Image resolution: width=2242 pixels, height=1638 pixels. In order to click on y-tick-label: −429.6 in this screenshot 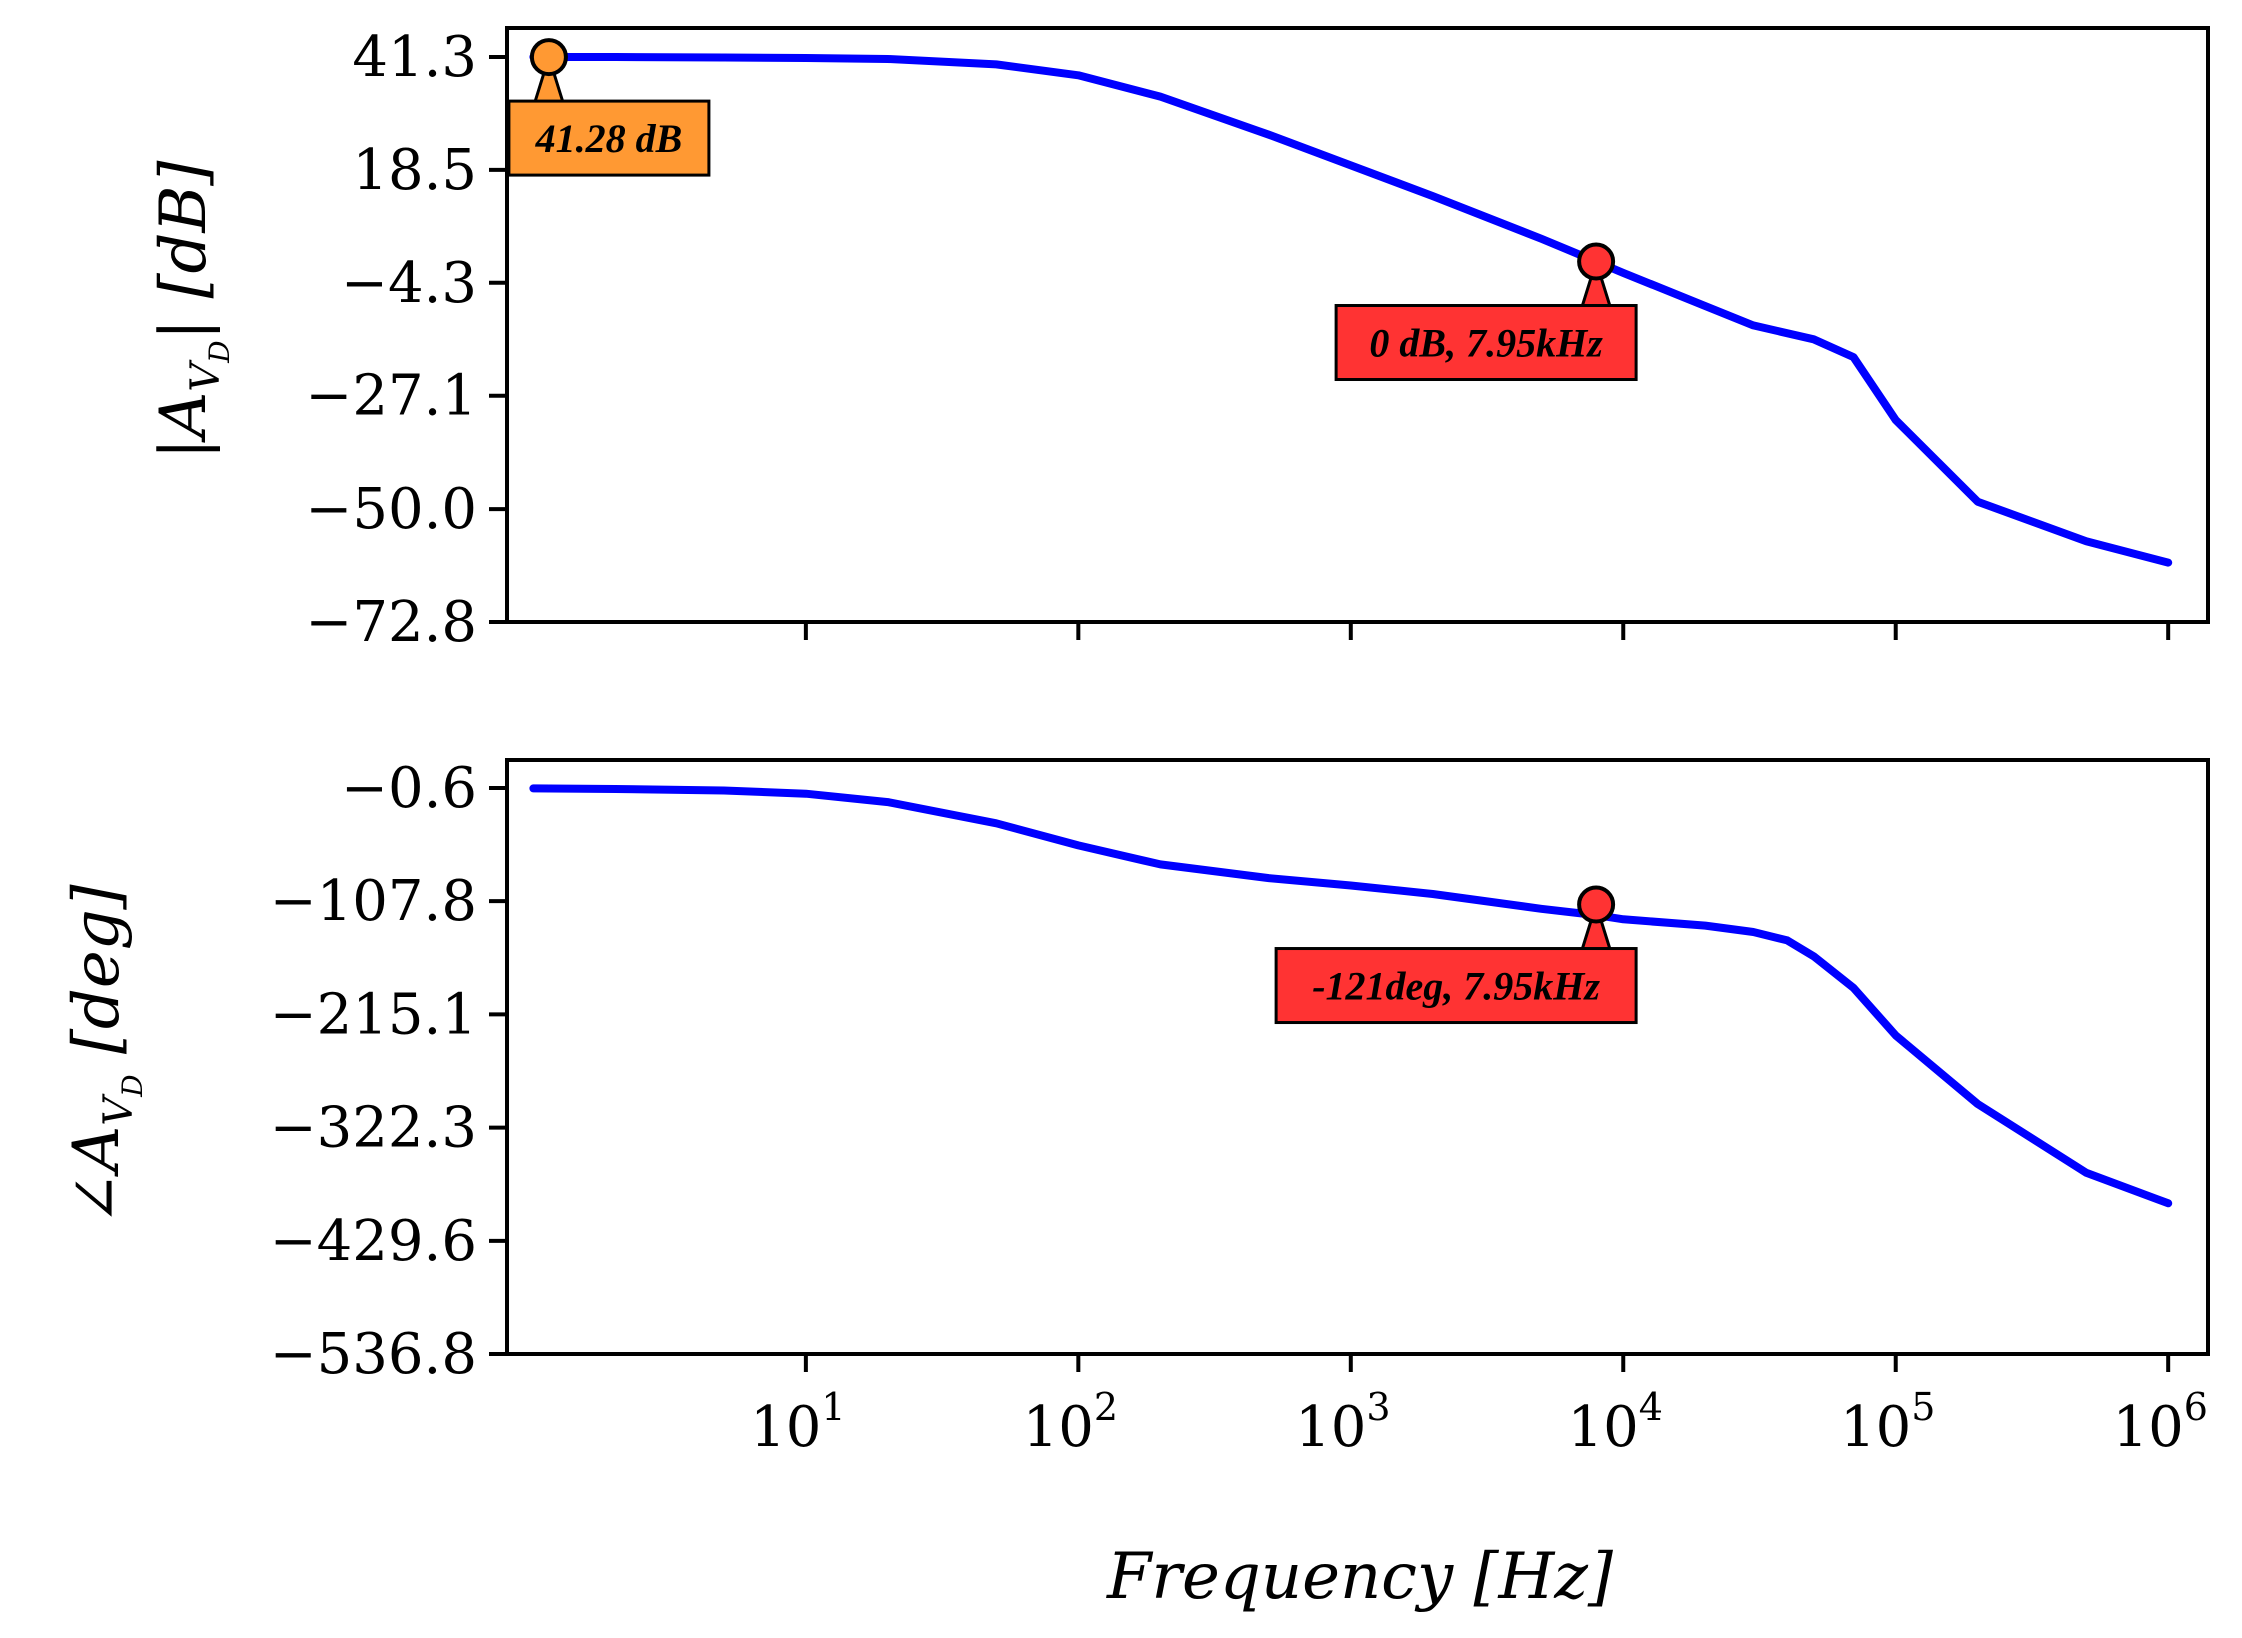, I will do `click(373, 1241)`.